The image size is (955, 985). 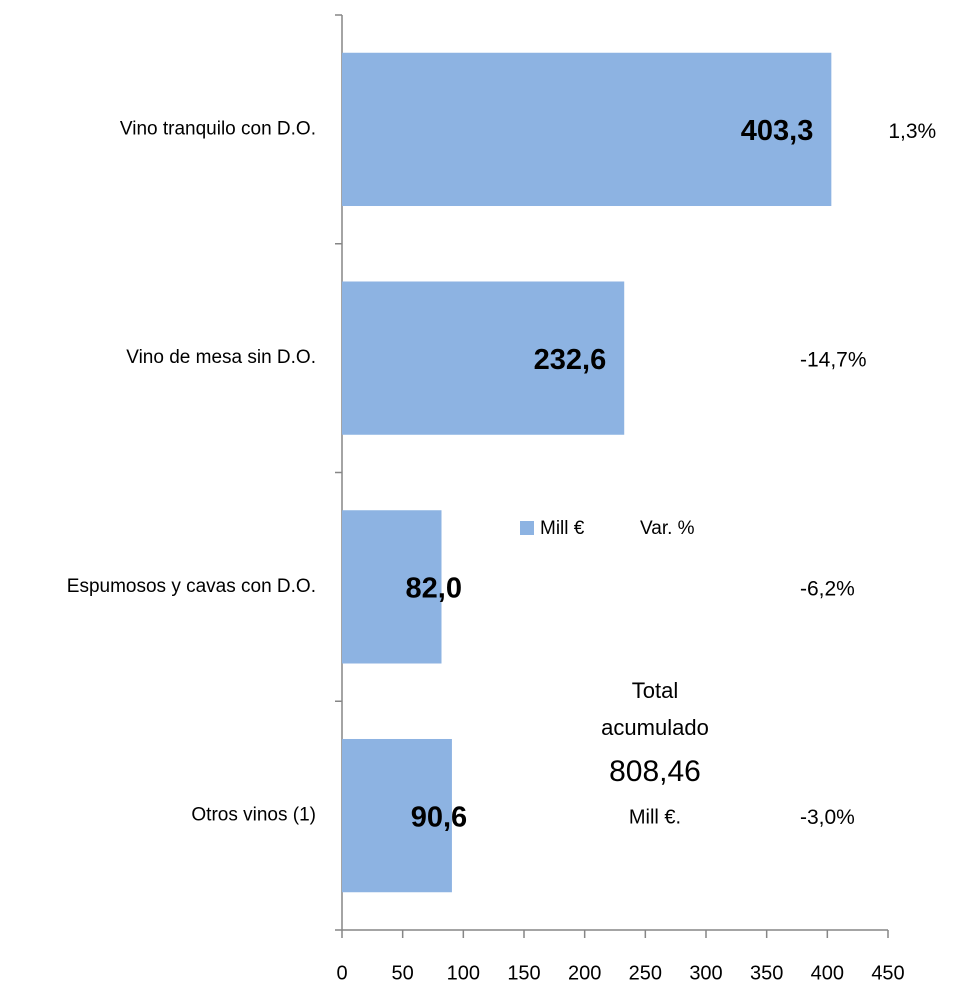 What do you see at coordinates (777, 131) in the screenshot?
I see `data-label: 403,3` at bounding box center [777, 131].